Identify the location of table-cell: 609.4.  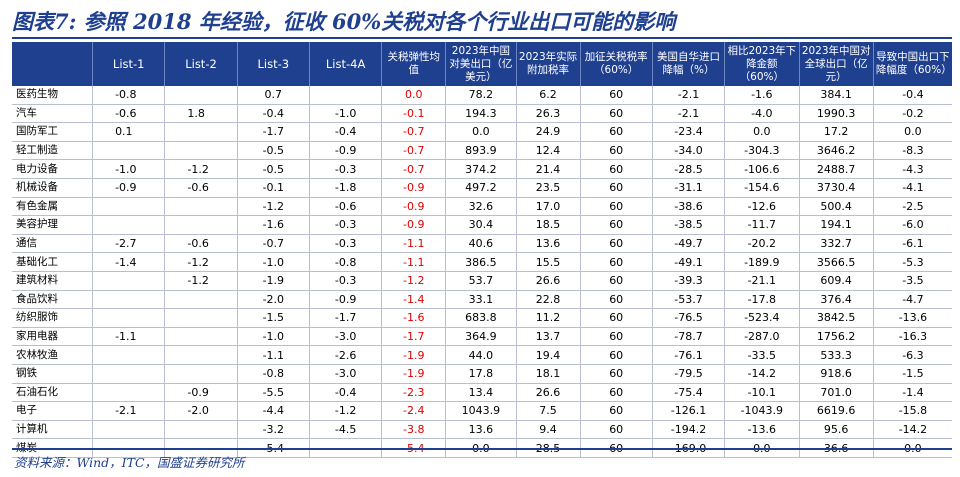
(836, 281).